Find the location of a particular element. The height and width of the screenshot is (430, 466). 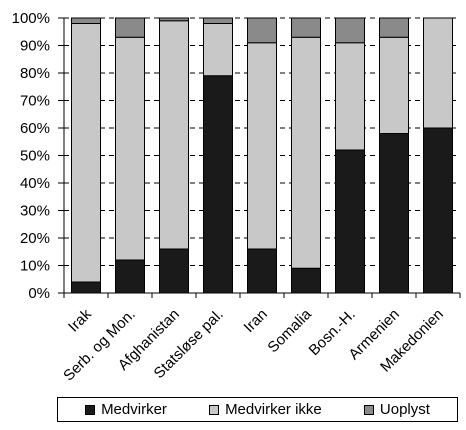

legend-item-uoplyst: Uoplyst is located at coordinates (396, 409).